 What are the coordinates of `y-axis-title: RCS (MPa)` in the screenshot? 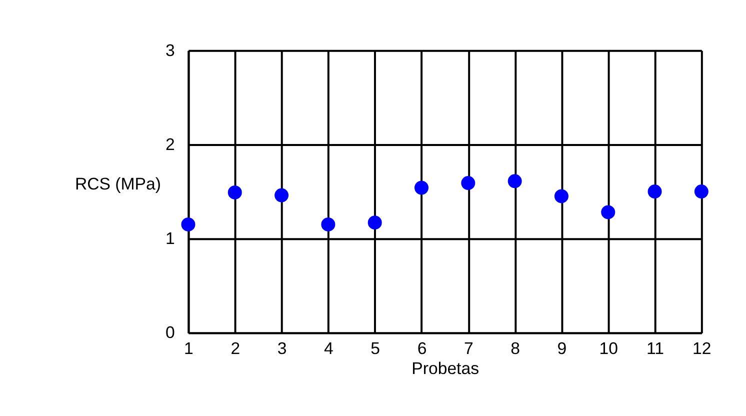 It's located at (117, 184).